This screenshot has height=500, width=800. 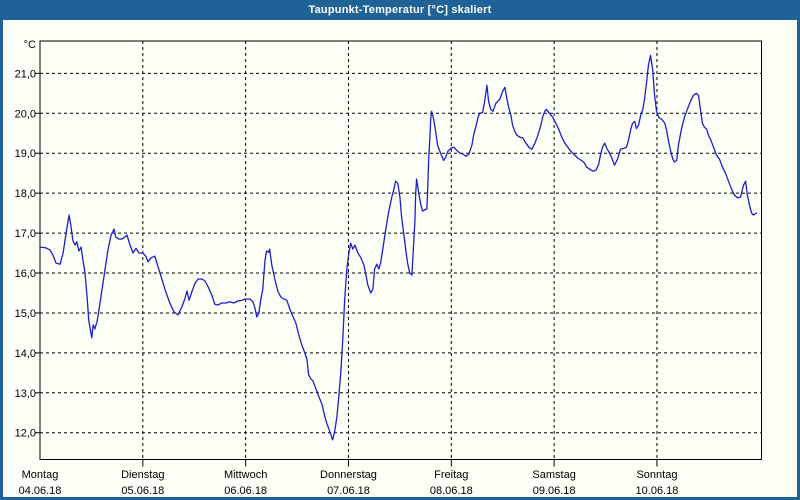 I want to click on day-name-label: Donnerstag, so click(x=348, y=475).